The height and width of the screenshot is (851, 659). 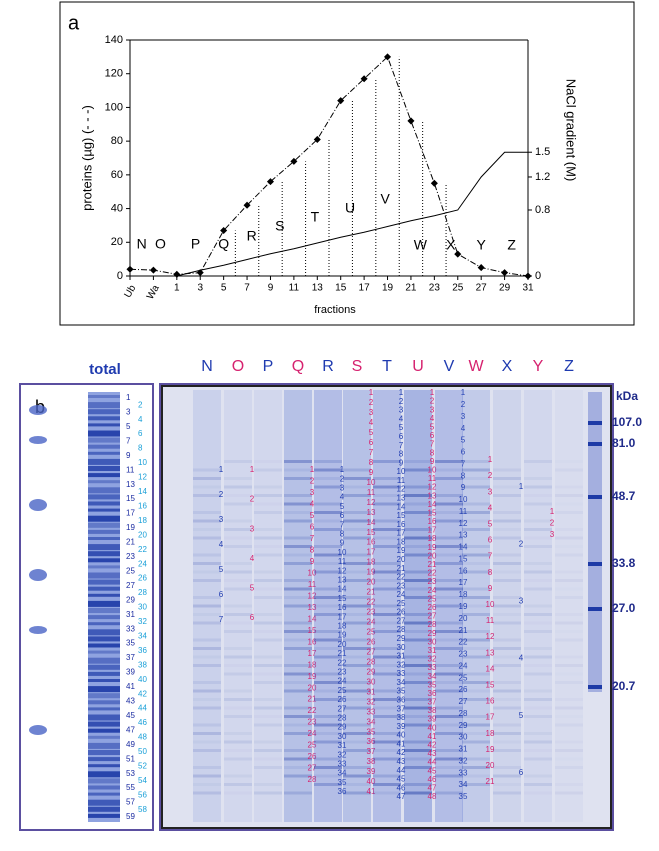 I want to click on x-tick-label: 5, so click(x=224, y=288).